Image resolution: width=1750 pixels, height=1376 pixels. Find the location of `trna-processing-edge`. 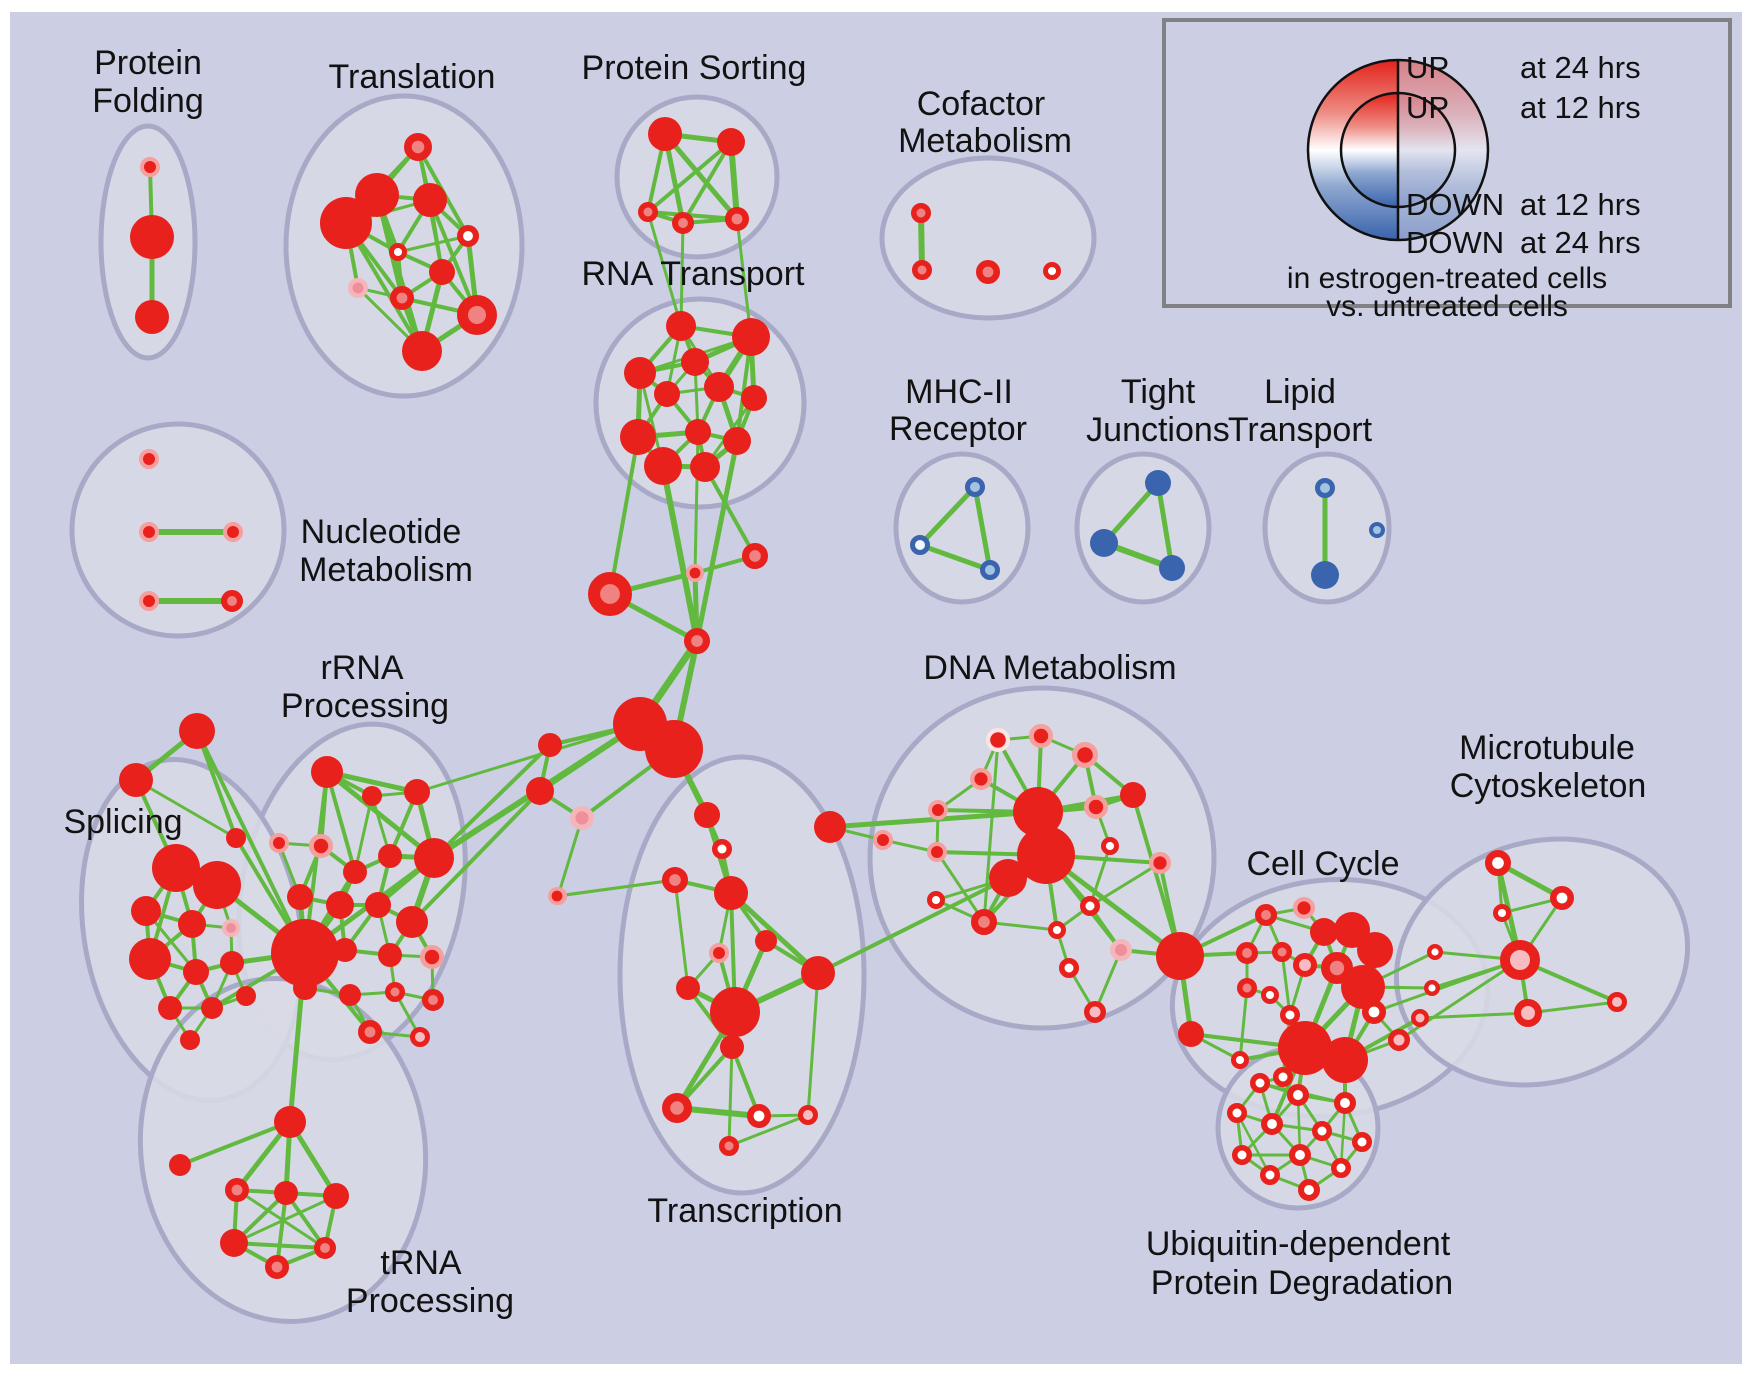

trna-processing-edge is located at coordinates (285, 1219).